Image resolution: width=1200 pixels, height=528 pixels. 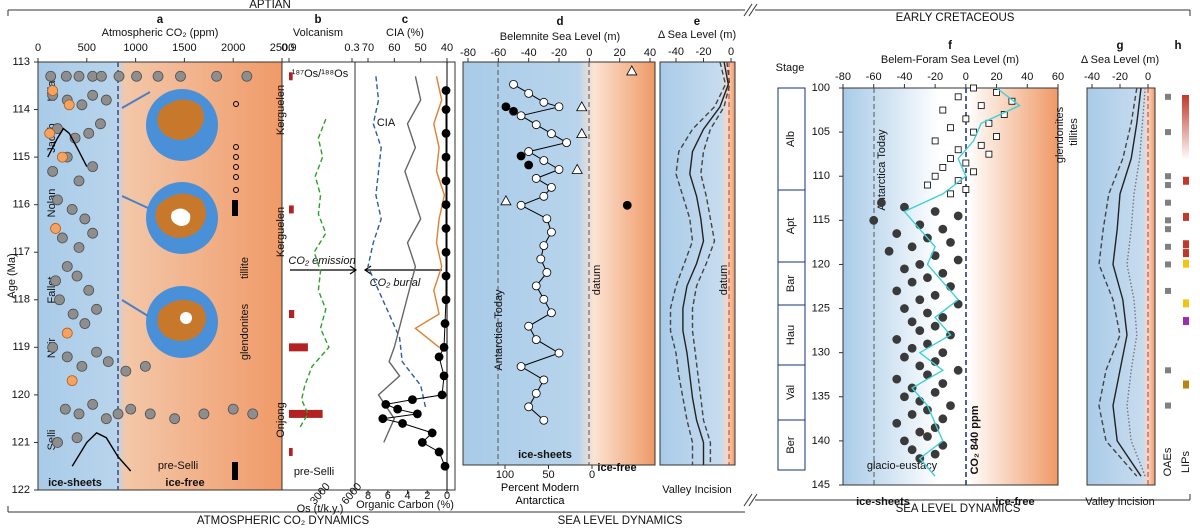 What do you see at coordinates (21, 109) in the screenshot?
I see `y-tick-label: 114` at bounding box center [21, 109].